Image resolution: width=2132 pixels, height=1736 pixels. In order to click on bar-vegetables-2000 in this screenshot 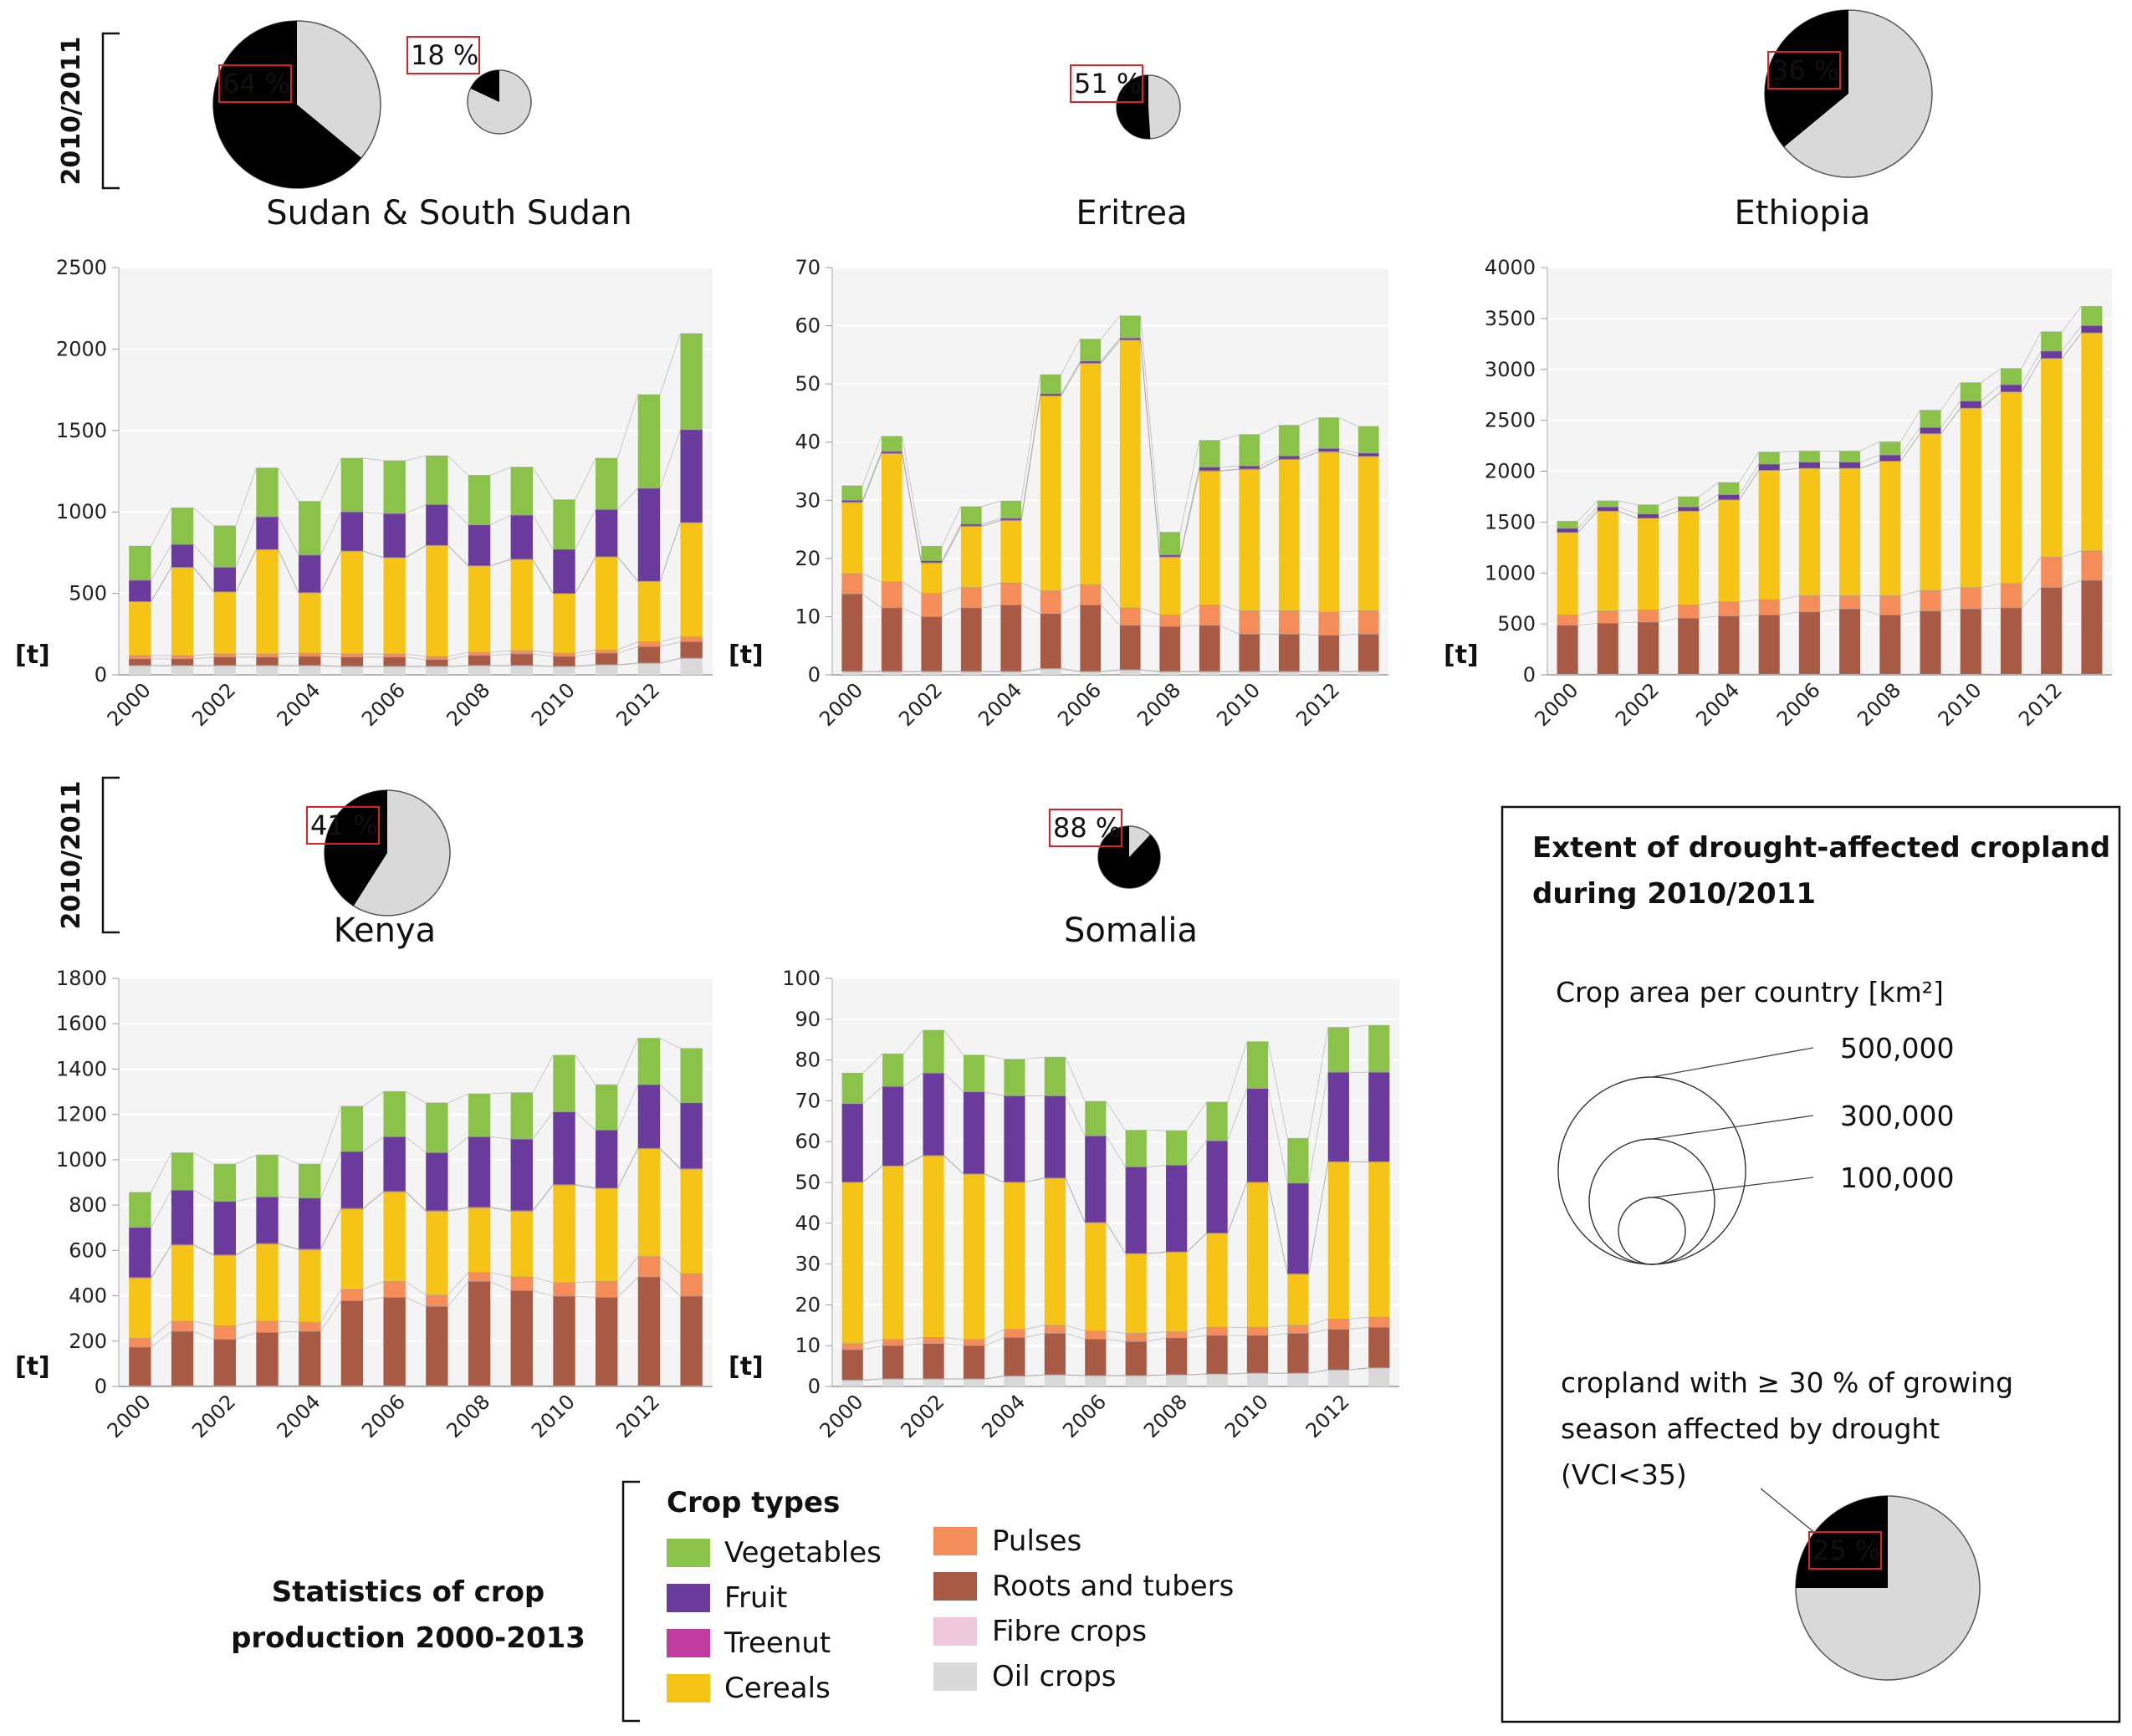, I will do `click(140, 1210)`.